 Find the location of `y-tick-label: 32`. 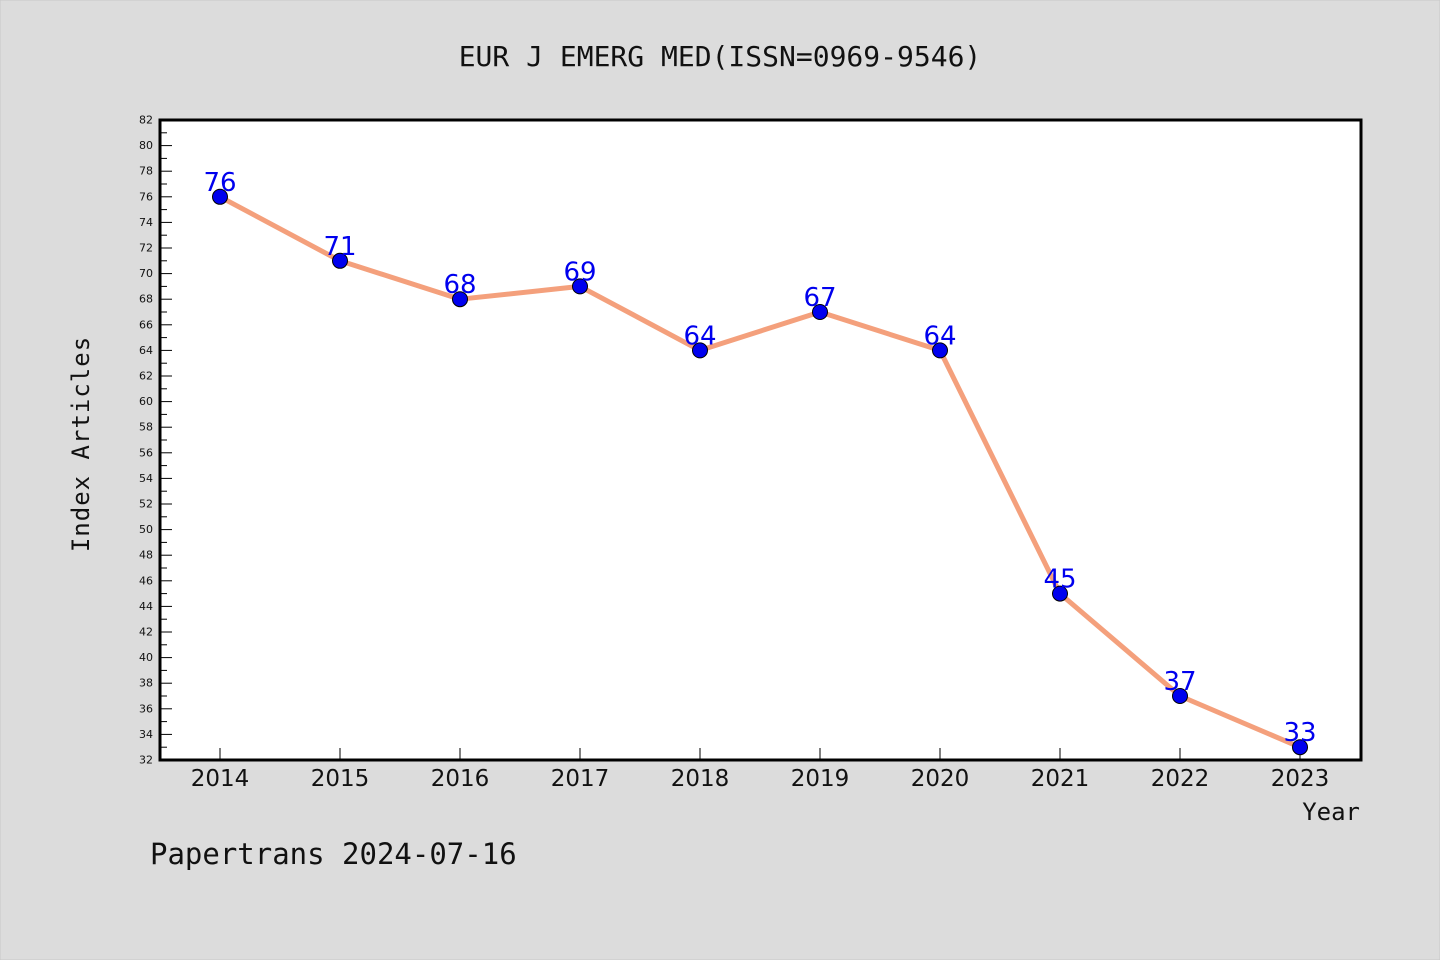

y-tick-label: 32 is located at coordinates (146, 760).